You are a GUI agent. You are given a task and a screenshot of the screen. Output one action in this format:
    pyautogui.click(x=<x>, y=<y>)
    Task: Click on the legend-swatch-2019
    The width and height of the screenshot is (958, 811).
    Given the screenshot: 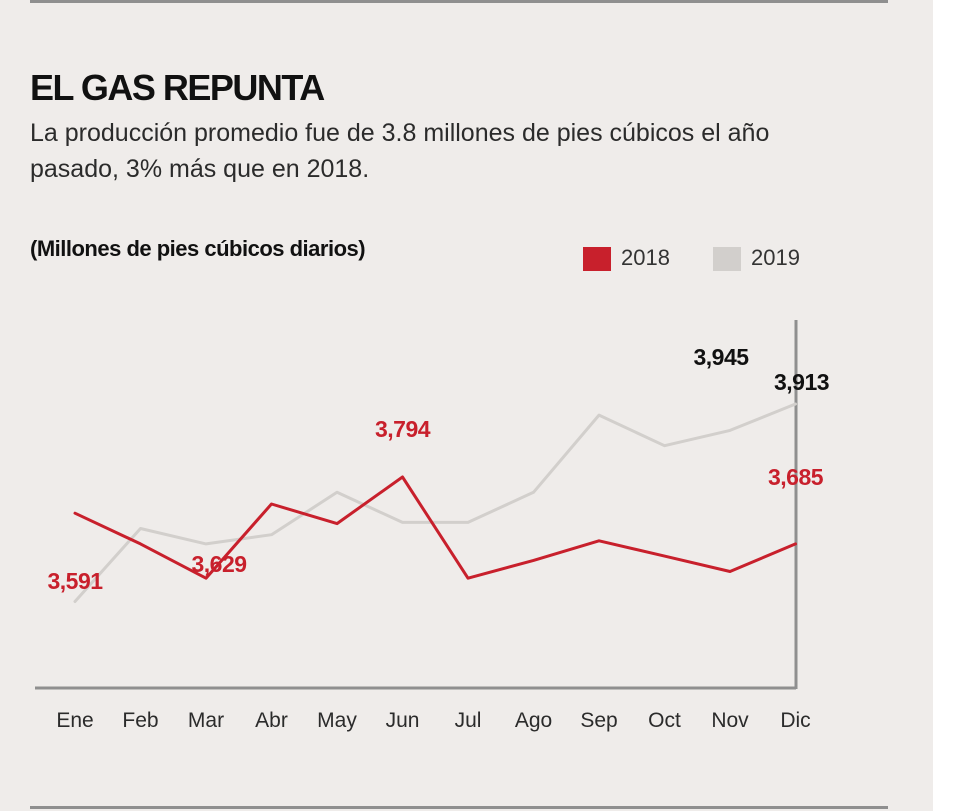 What is the action you would take?
    pyautogui.click(x=727, y=259)
    